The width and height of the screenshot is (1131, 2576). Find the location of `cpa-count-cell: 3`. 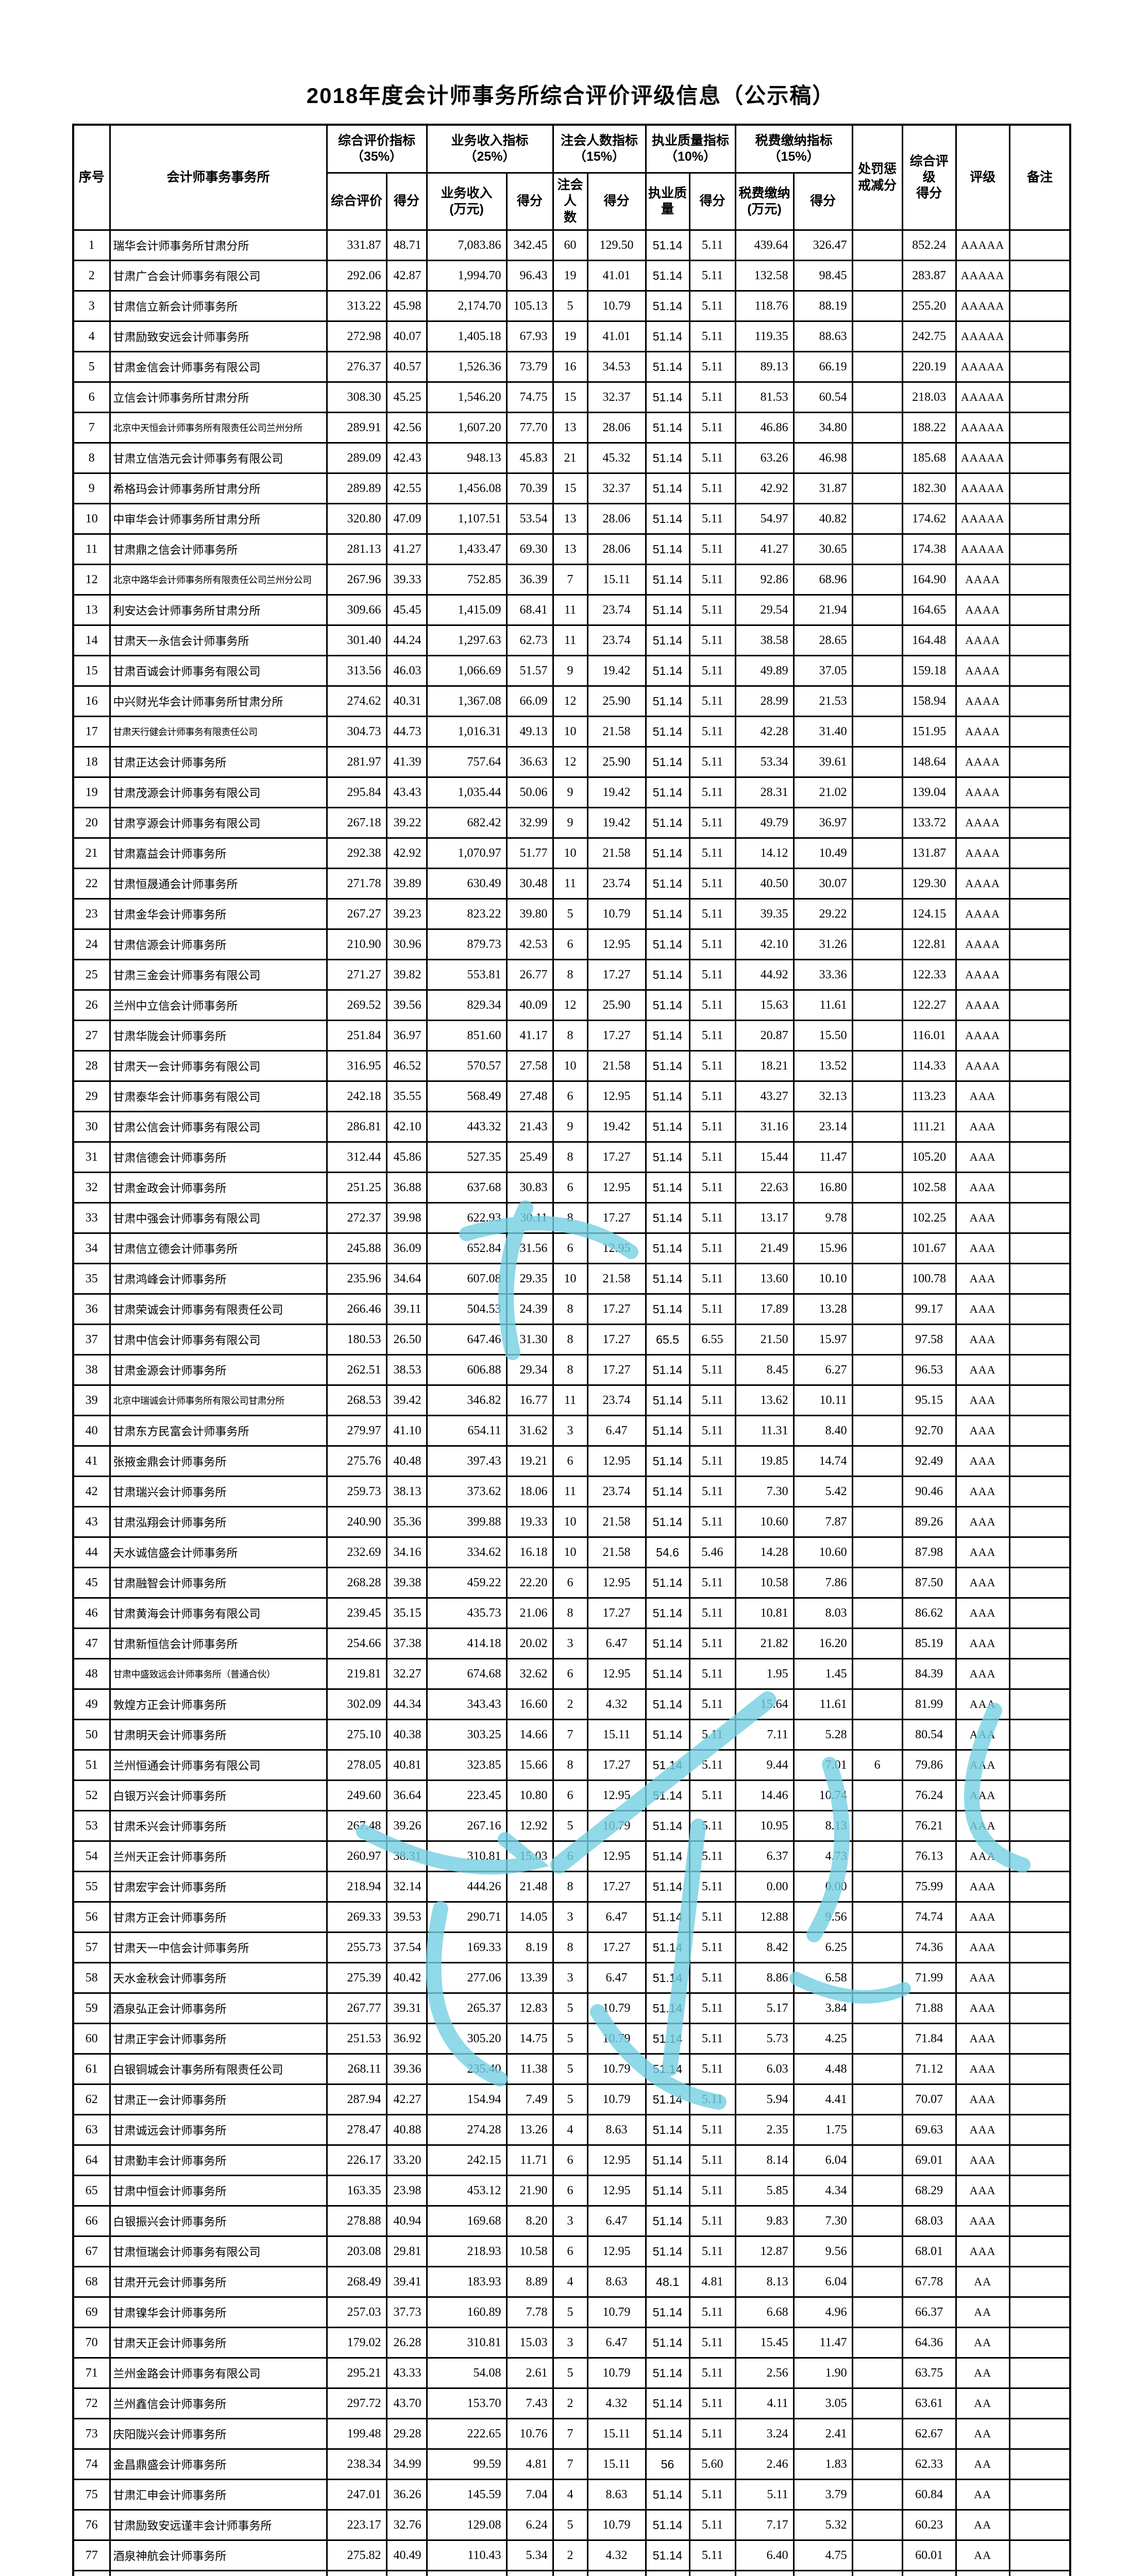

cpa-count-cell: 3 is located at coordinates (570, 1978).